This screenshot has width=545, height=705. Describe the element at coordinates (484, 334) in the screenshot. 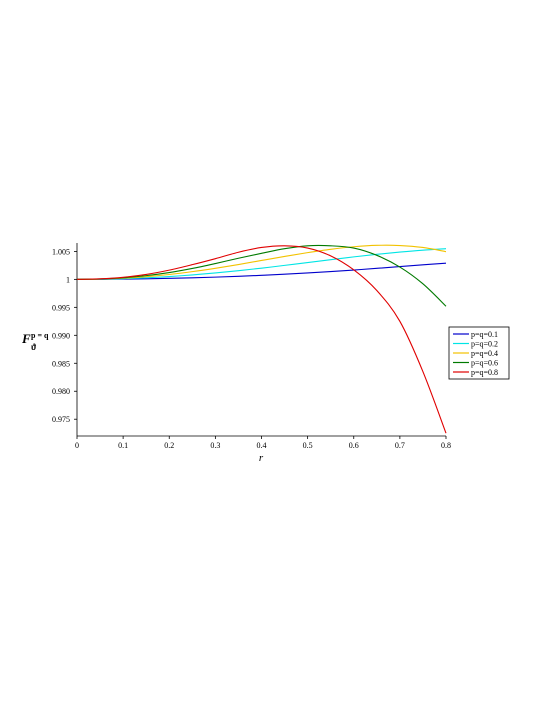

I see `legend-label: p=q=0.1` at that location.